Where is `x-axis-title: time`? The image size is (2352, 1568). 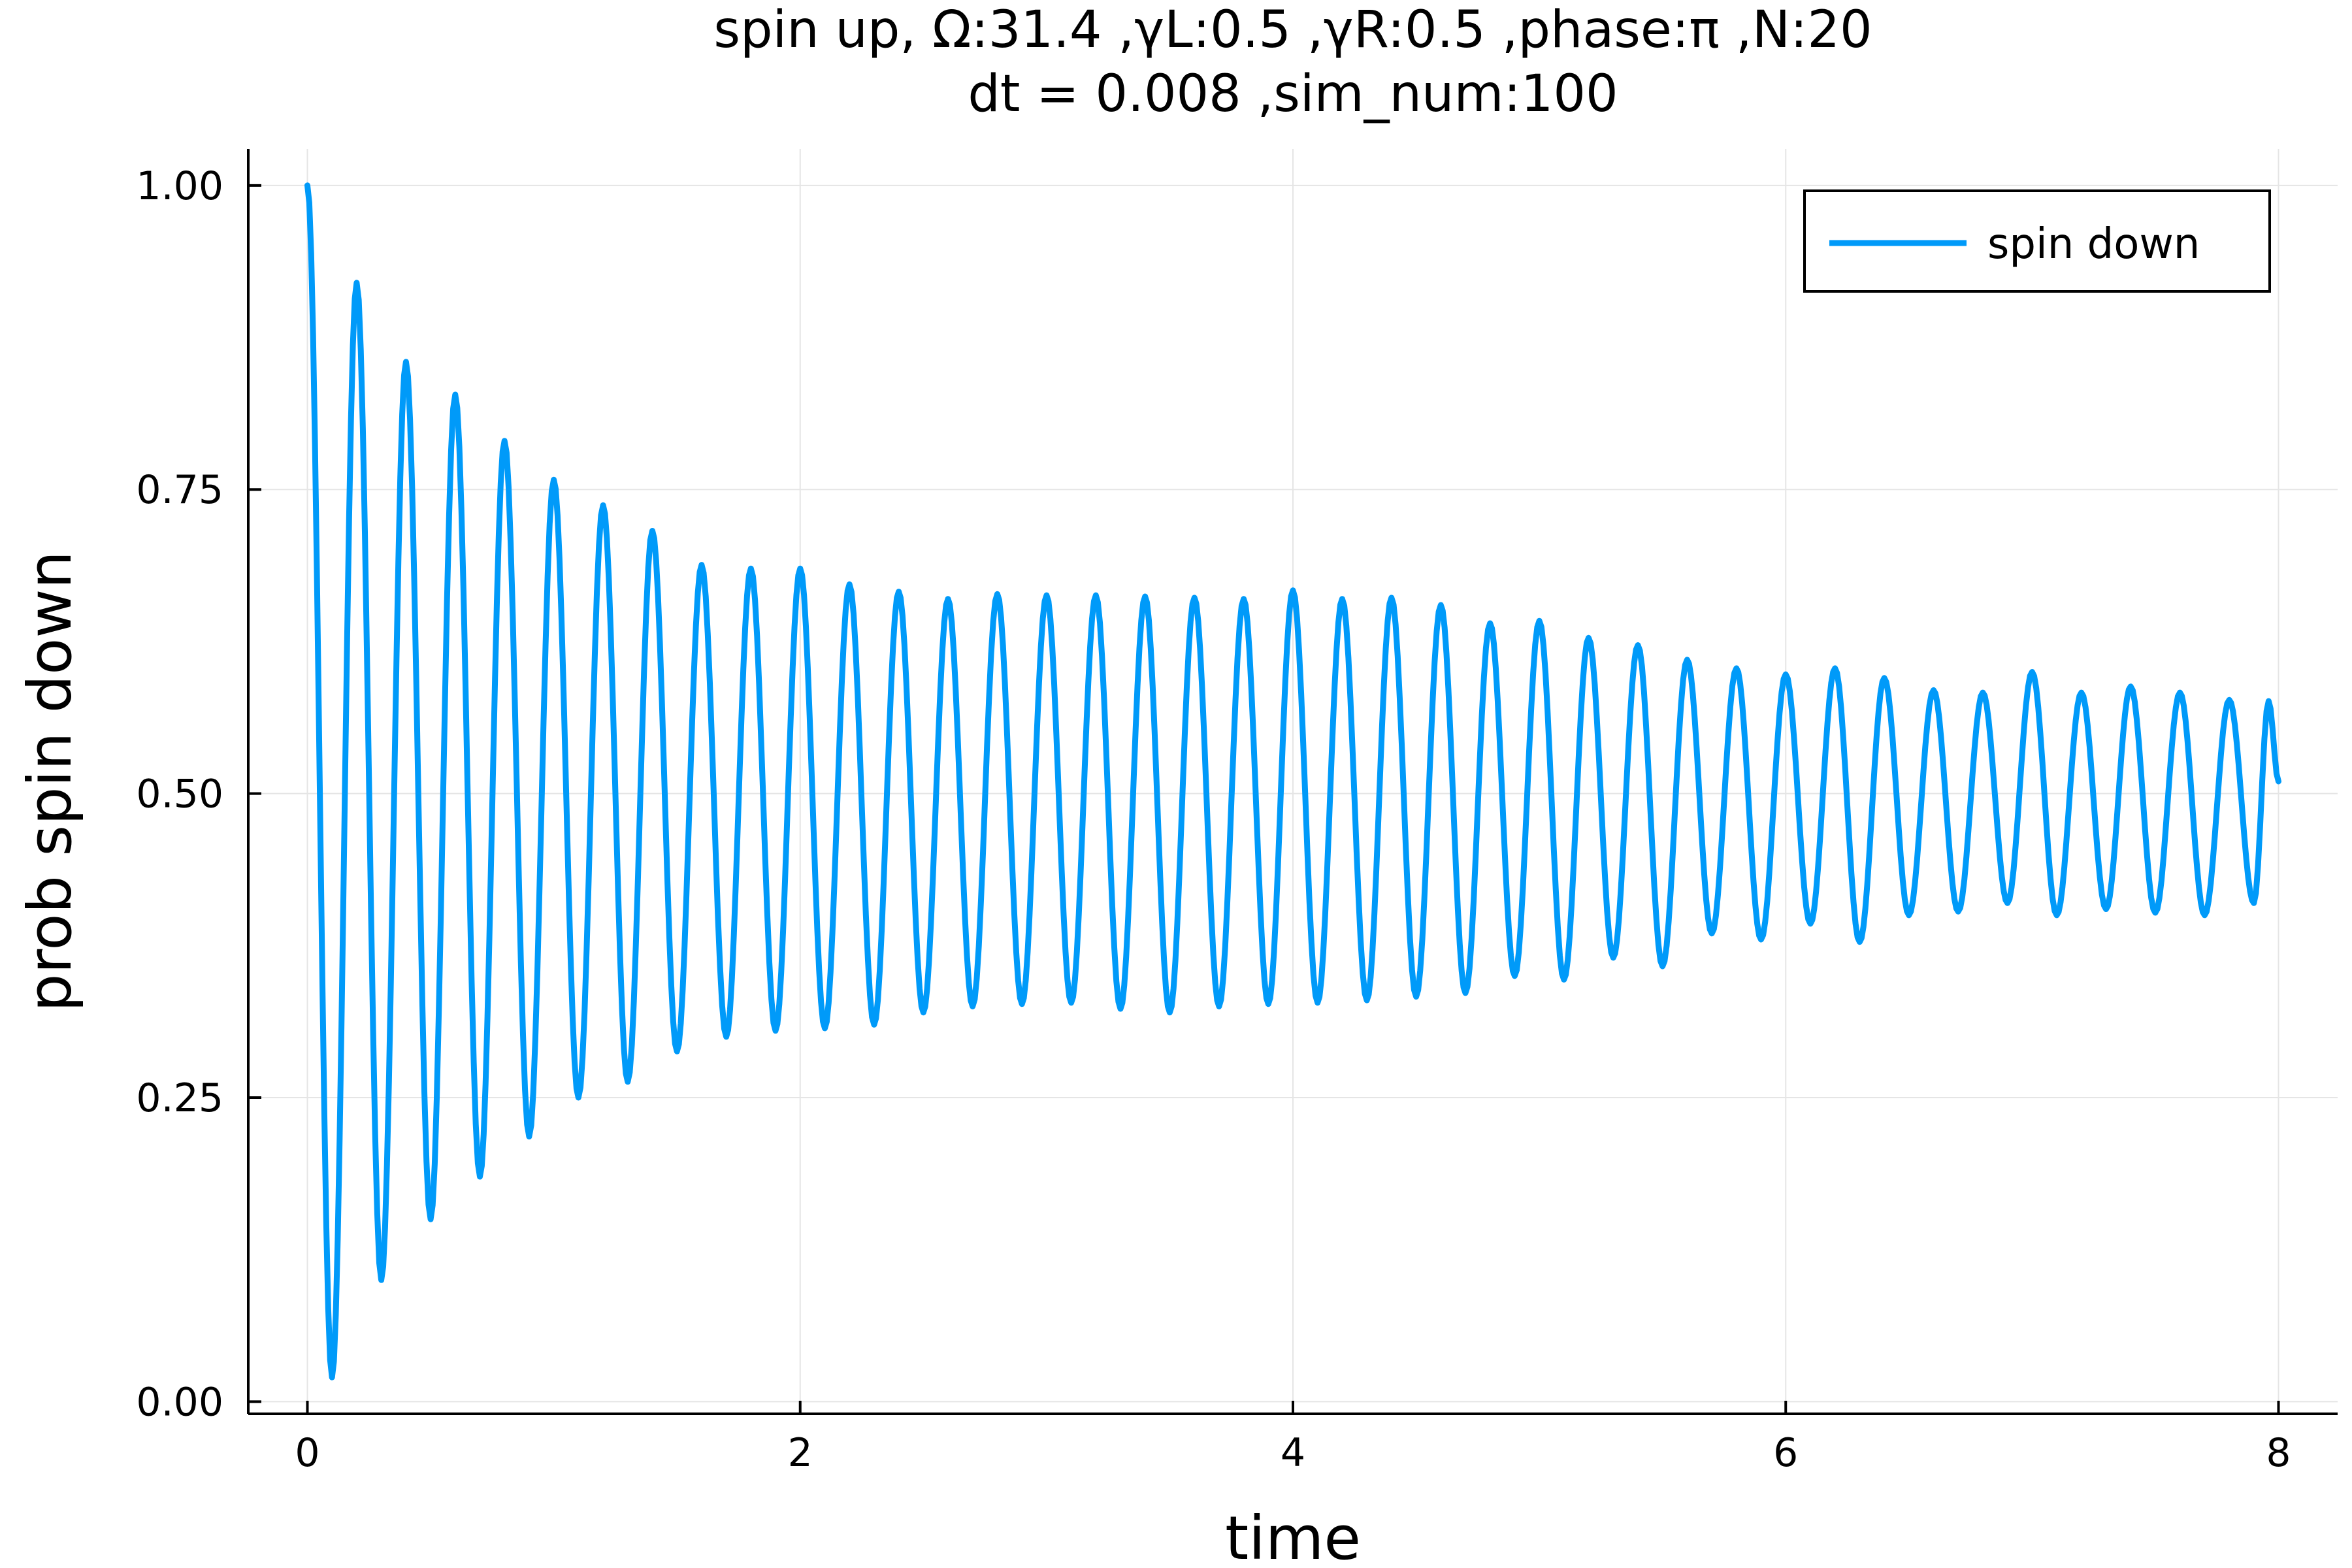 x-axis-title: time is located at coordinates (1293, 1535).